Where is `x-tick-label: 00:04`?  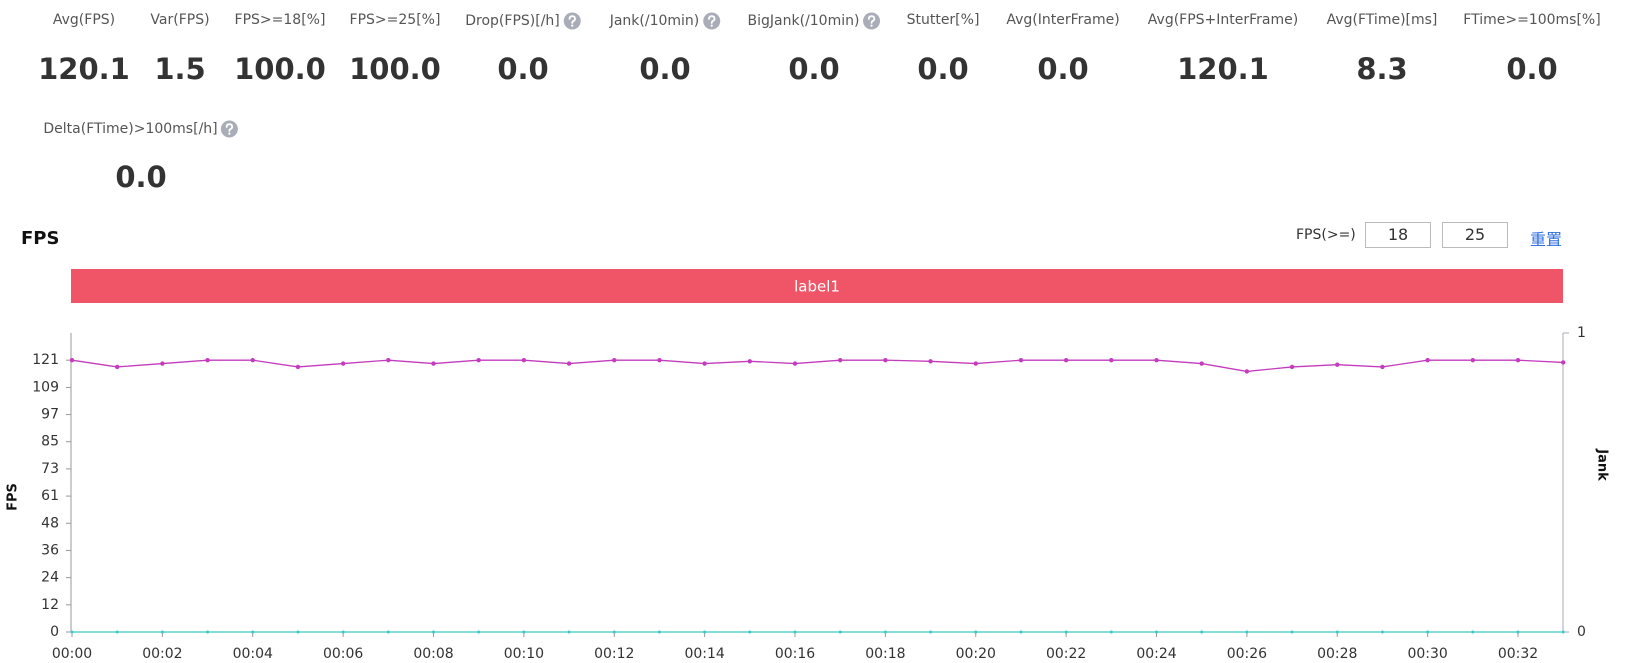 x-tick-label: 00:04 is located at coordinates (253, 654).